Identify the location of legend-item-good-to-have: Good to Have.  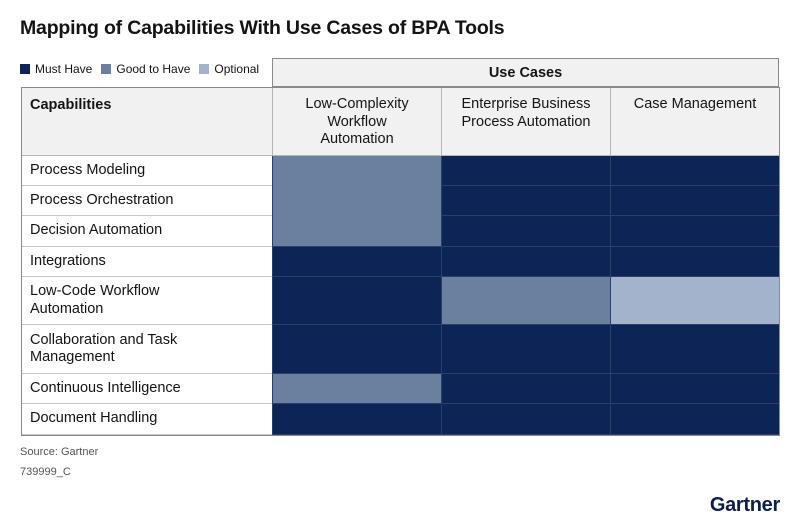
(145, 69).